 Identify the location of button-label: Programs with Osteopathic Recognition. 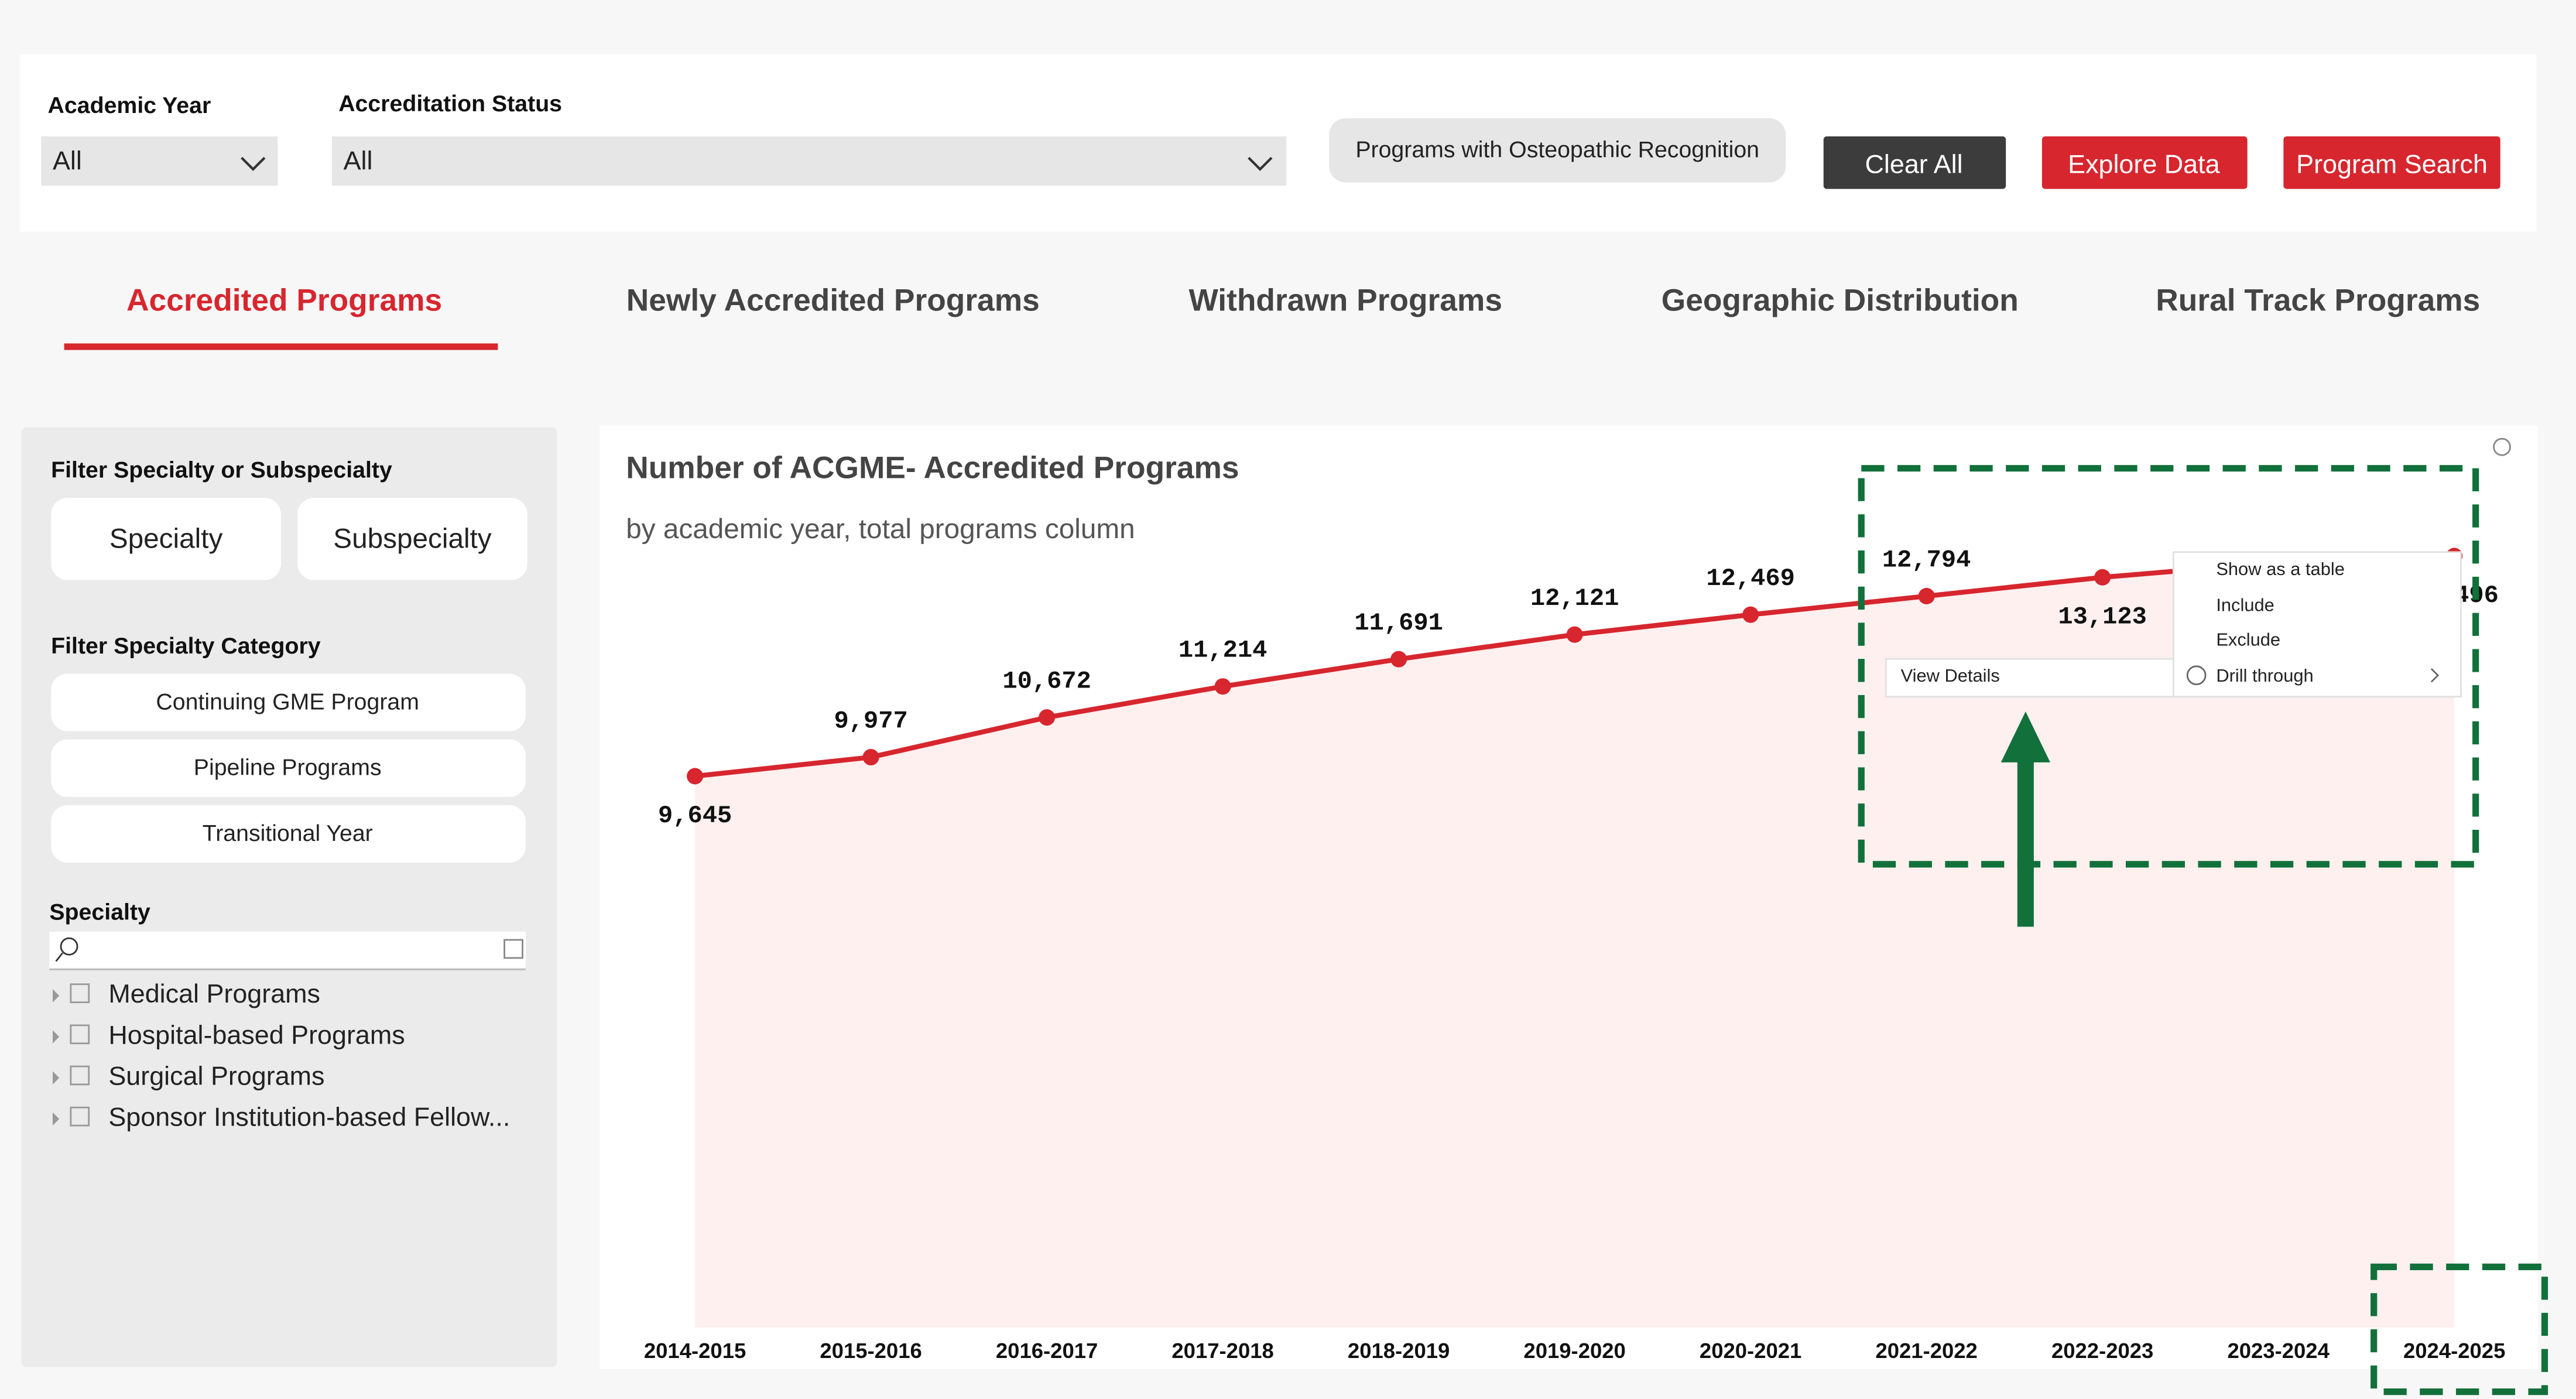
(1557, 150).